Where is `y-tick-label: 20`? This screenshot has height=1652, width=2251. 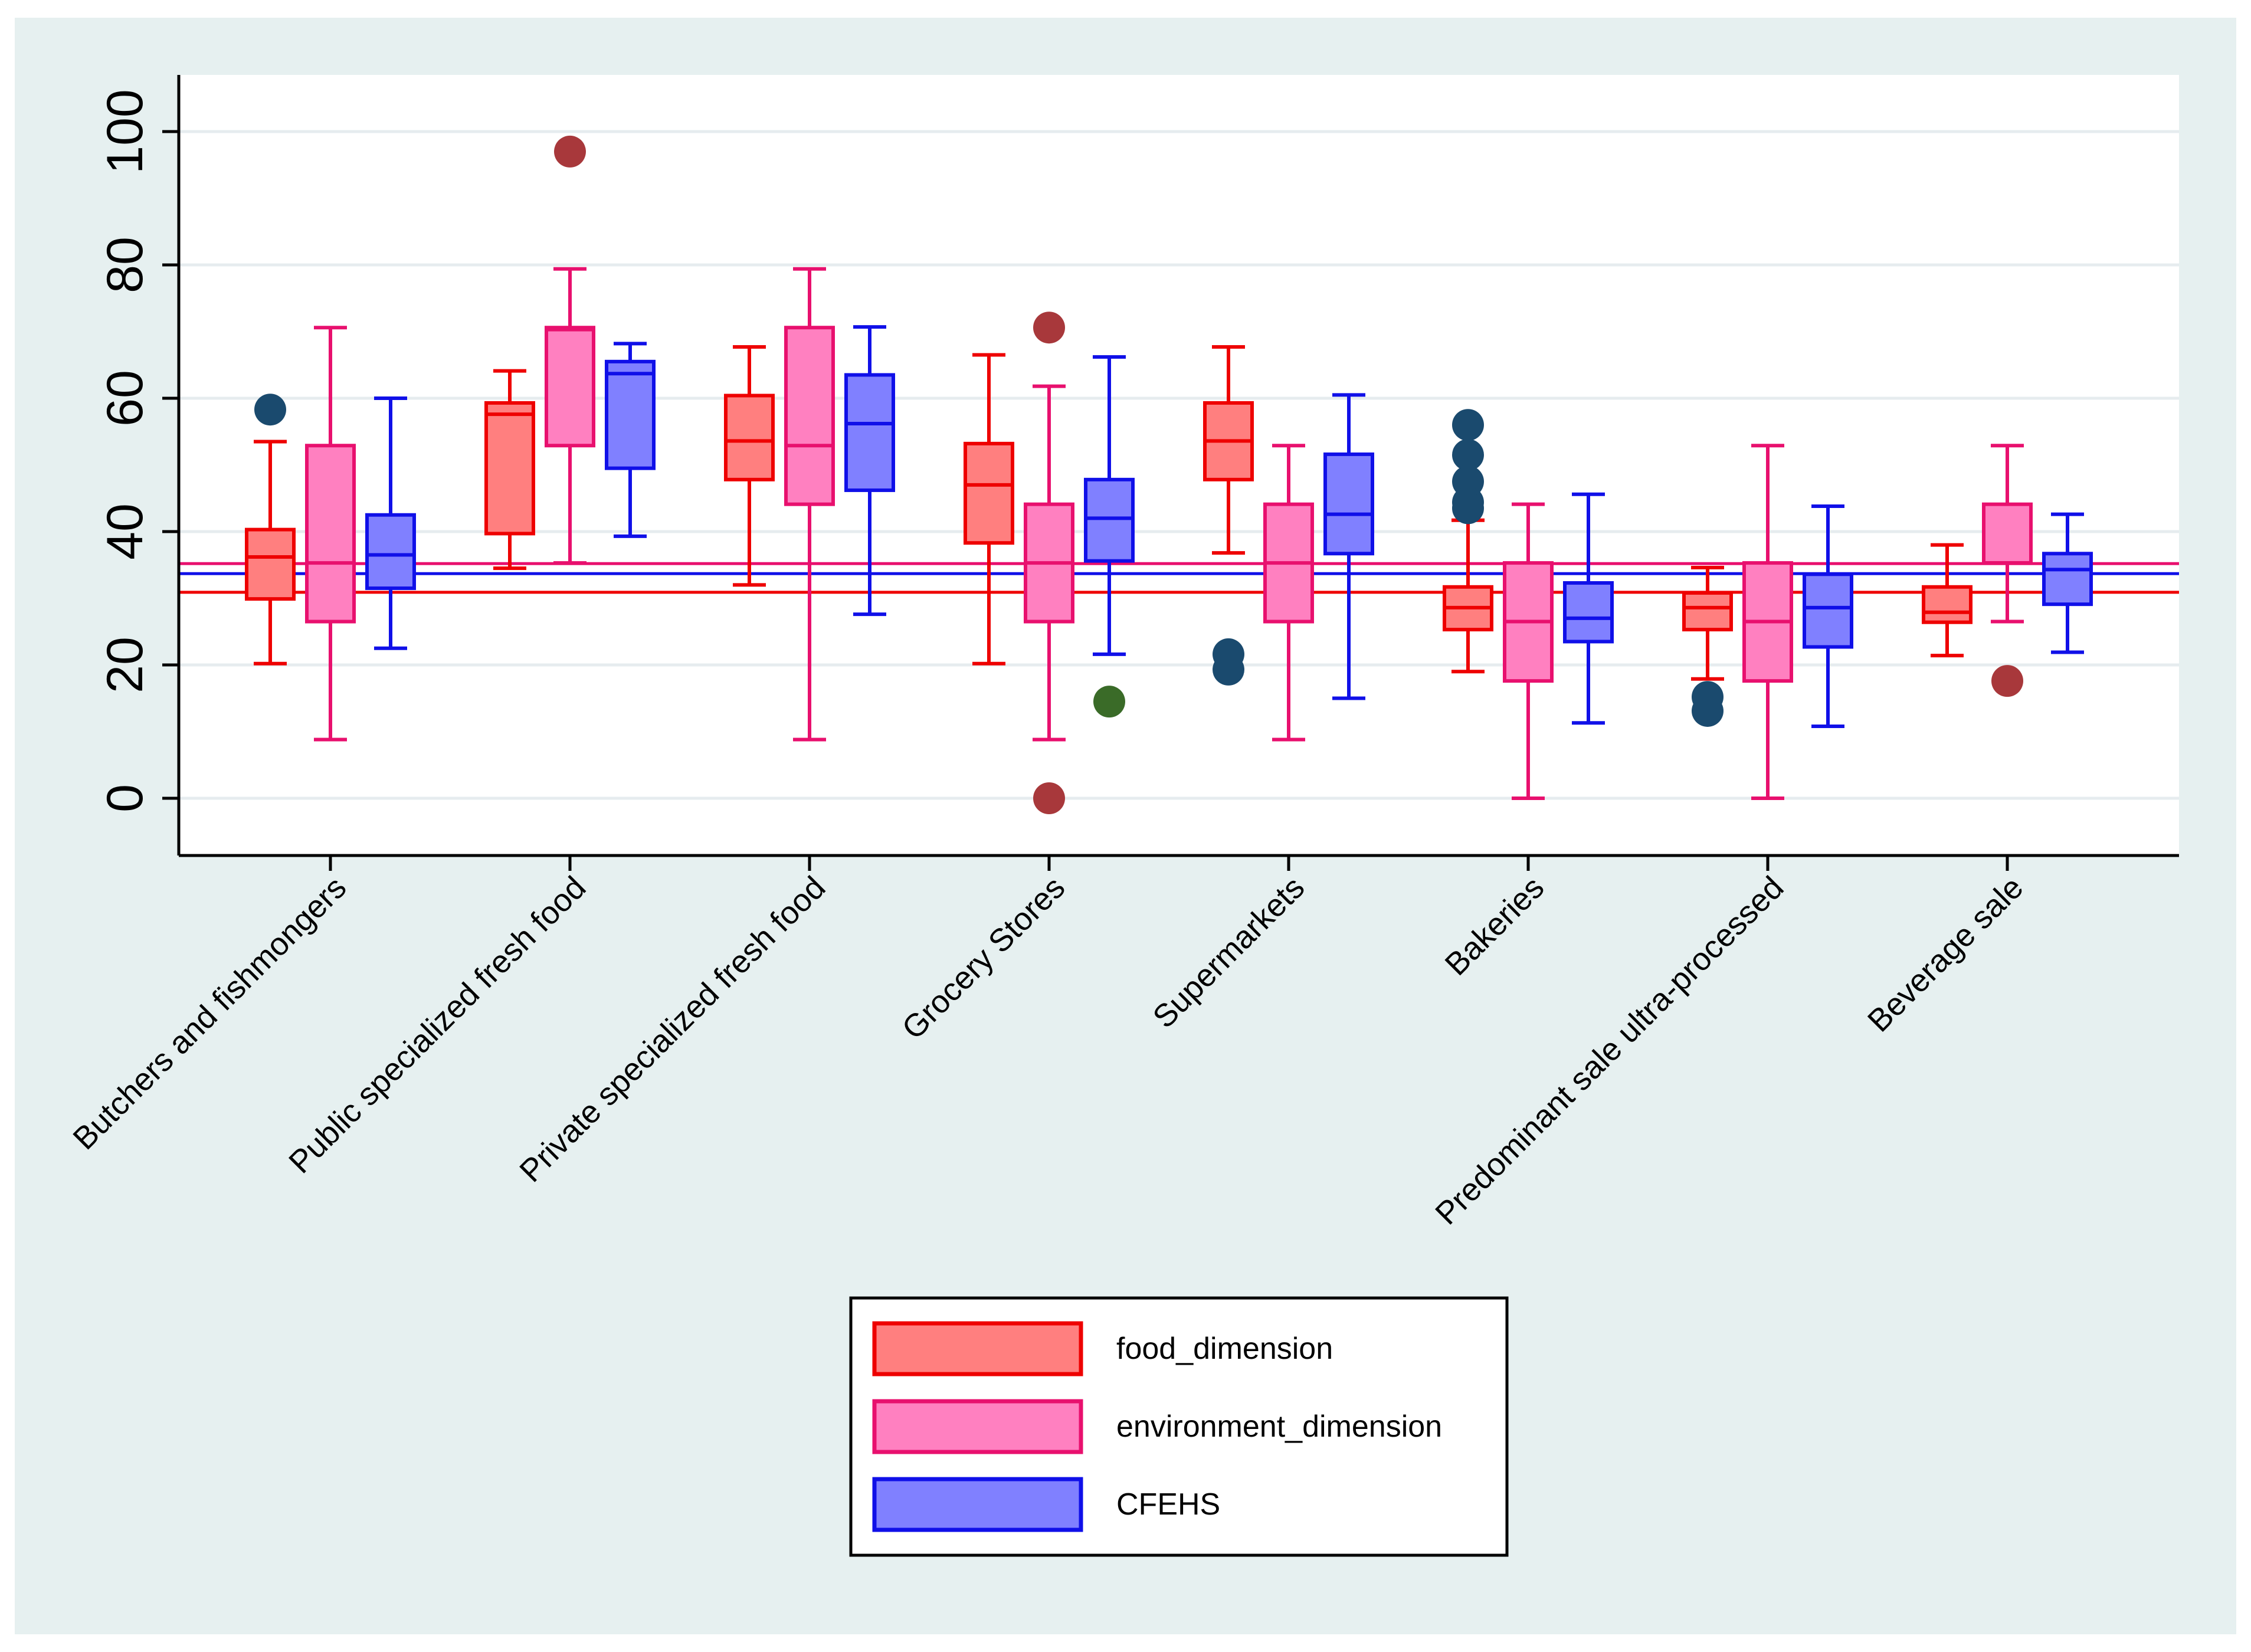
y-tick-label: 20 is located at coordinates (125, 665).